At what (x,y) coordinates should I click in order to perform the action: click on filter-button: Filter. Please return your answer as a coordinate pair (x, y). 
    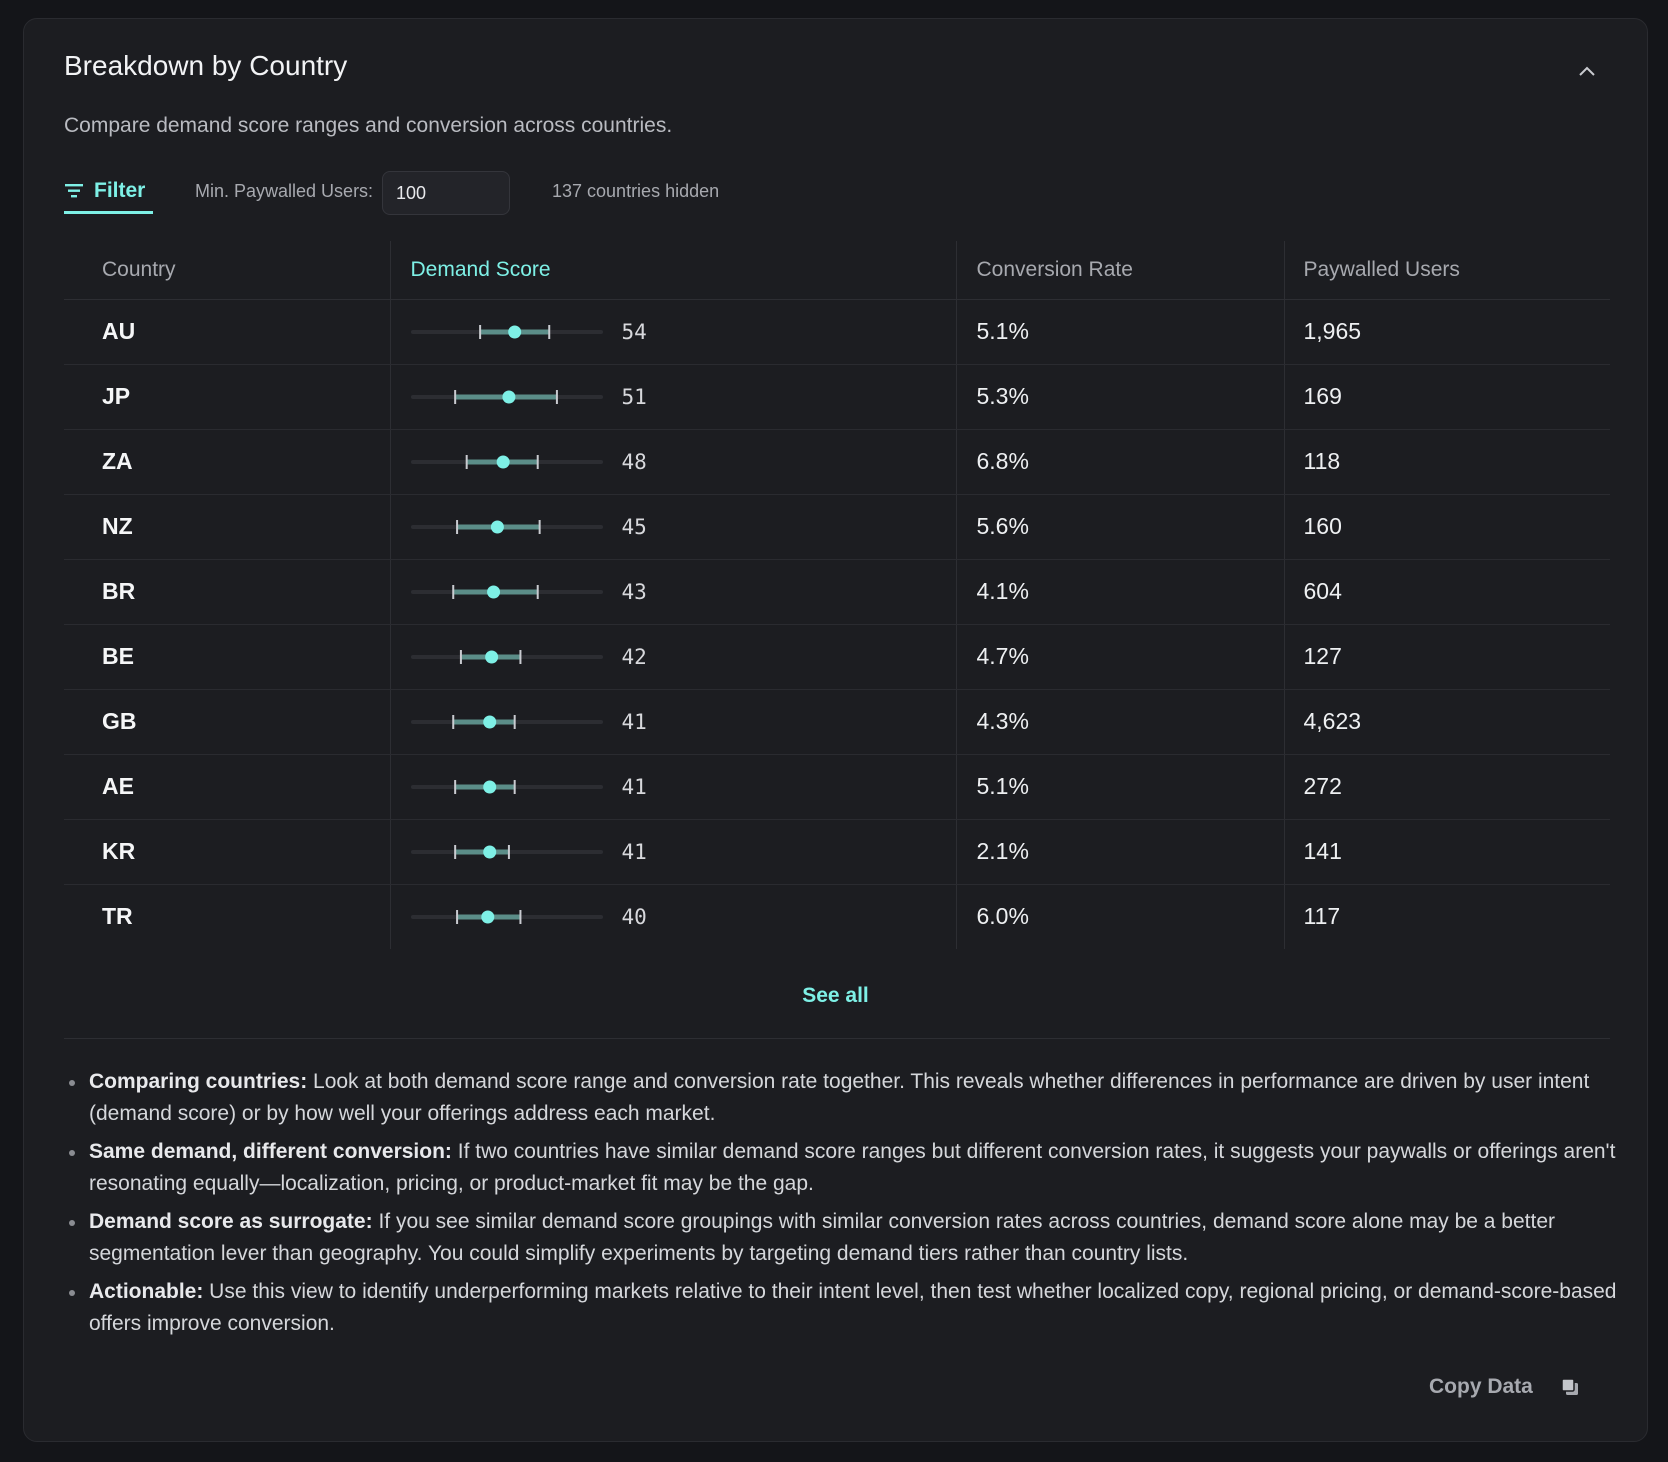
    Looking at the image, I should click on (104, 191).